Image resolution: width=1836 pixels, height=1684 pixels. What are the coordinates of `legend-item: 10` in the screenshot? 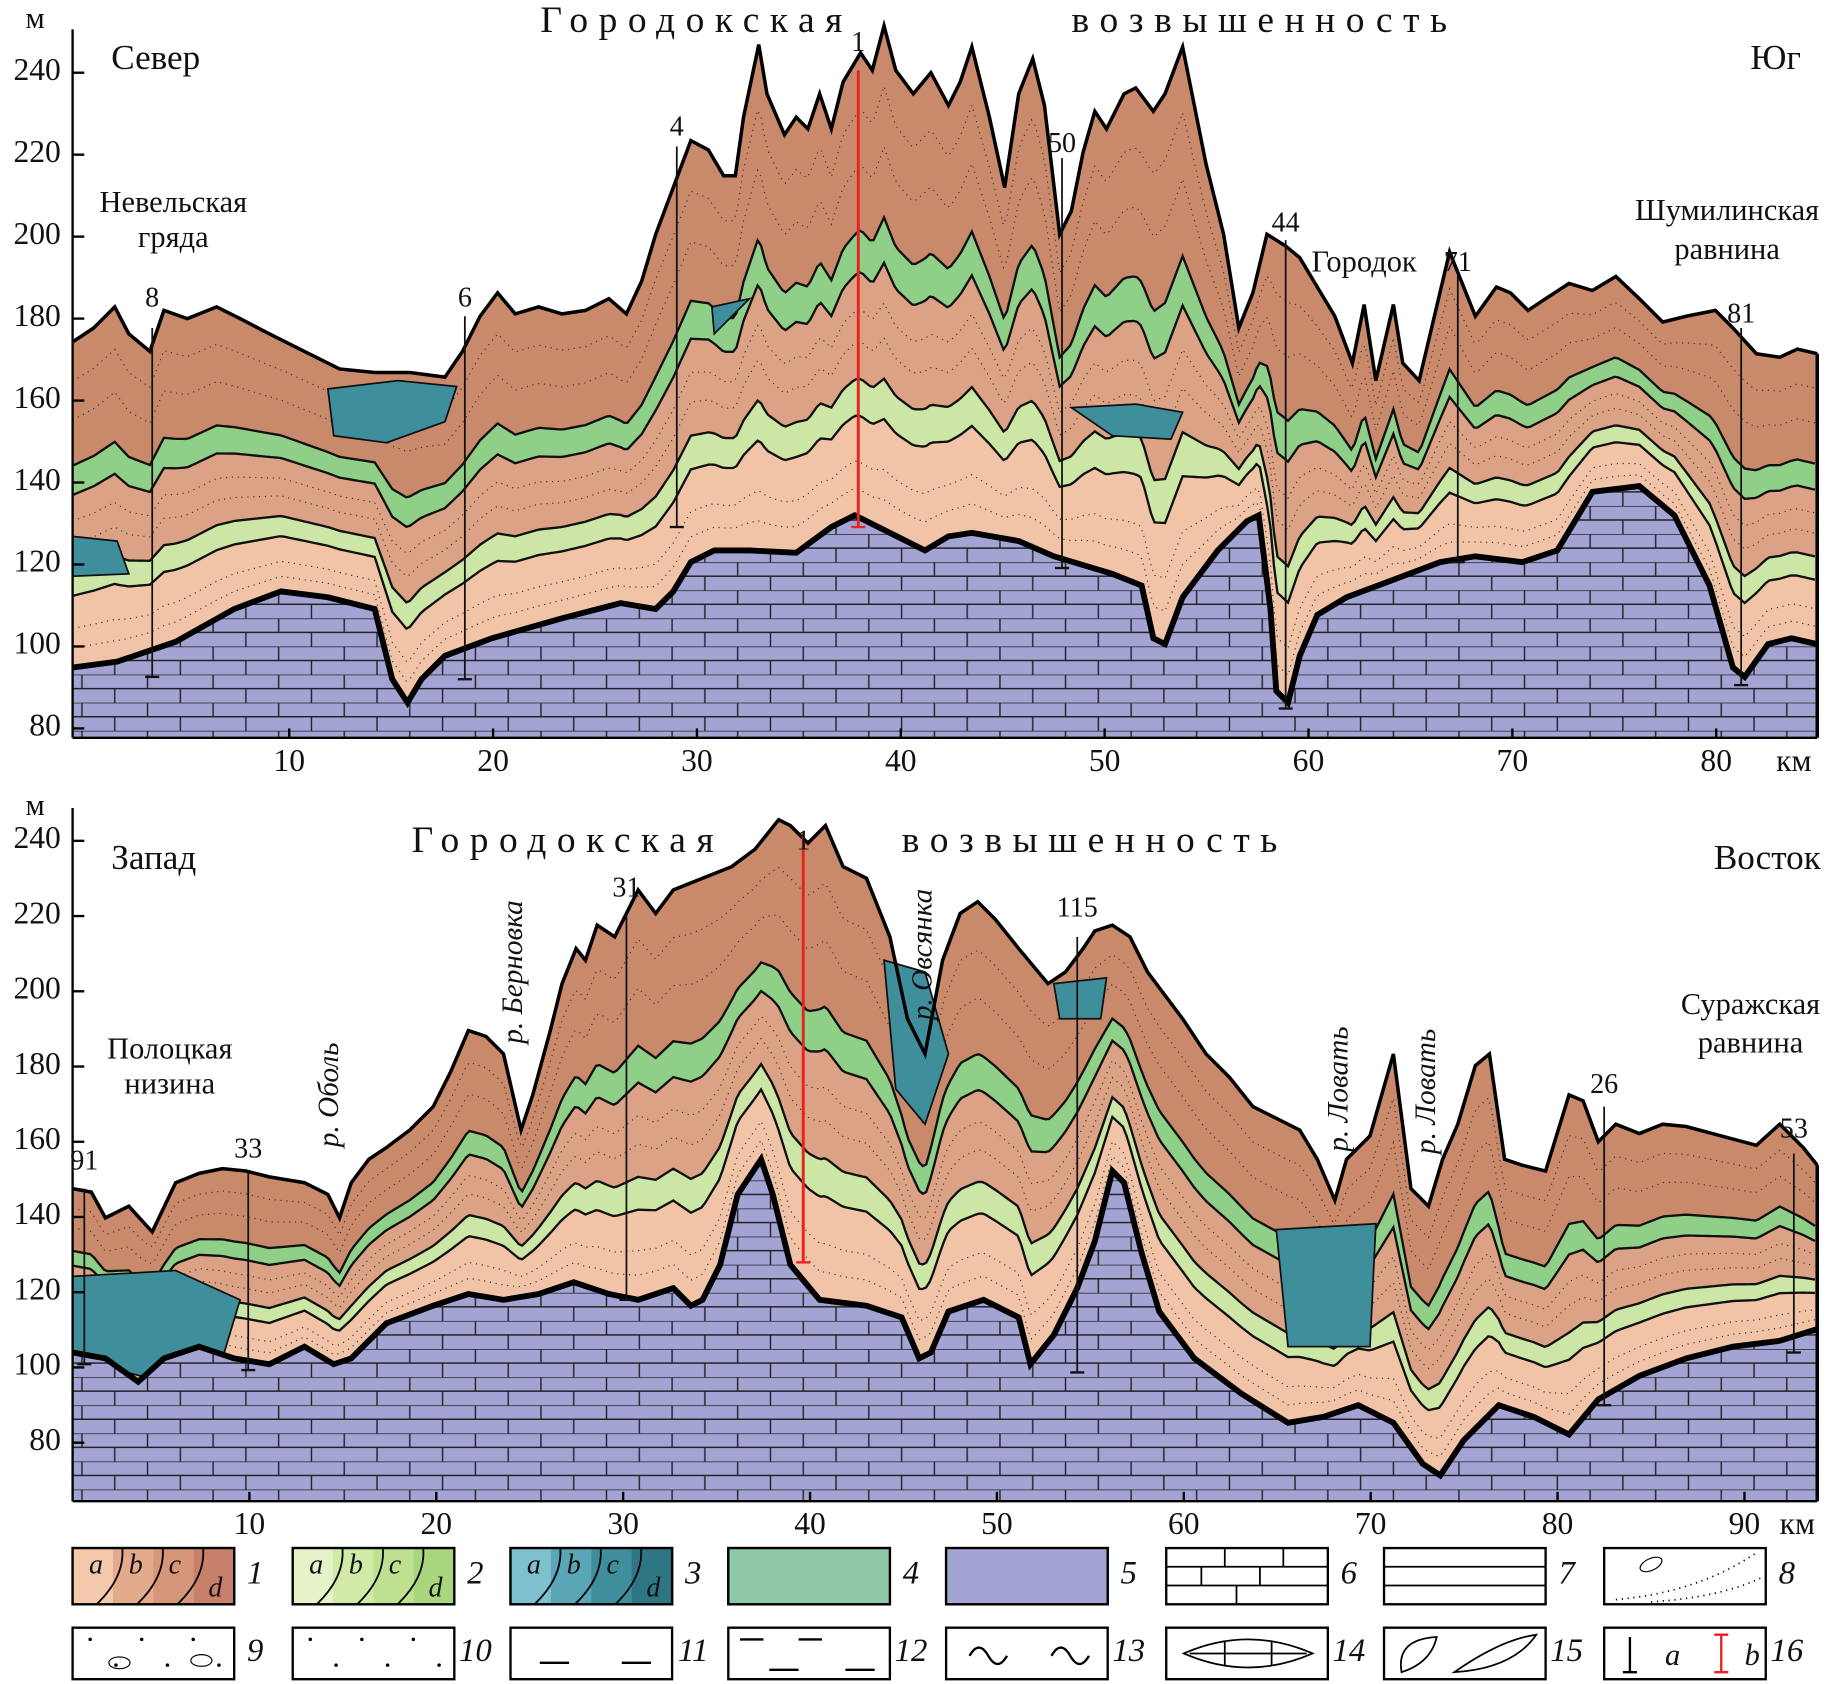 It's located at (391, 1653).